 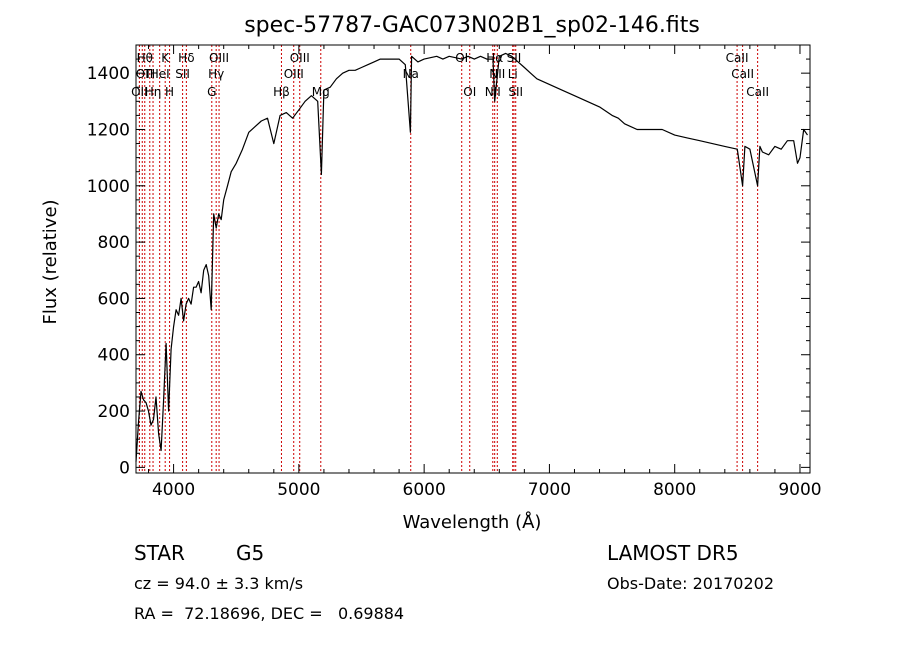 I want to click on spectral-line-label: Hδ, so click(x=186, y=58).